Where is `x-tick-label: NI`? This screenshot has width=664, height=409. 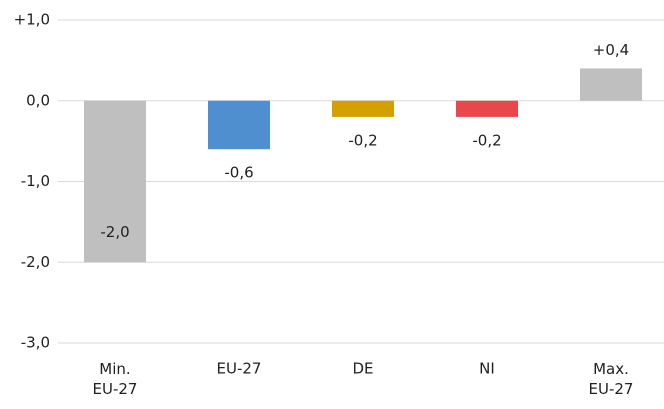
x-tick-label: NI is located at coordinates (487, 369).